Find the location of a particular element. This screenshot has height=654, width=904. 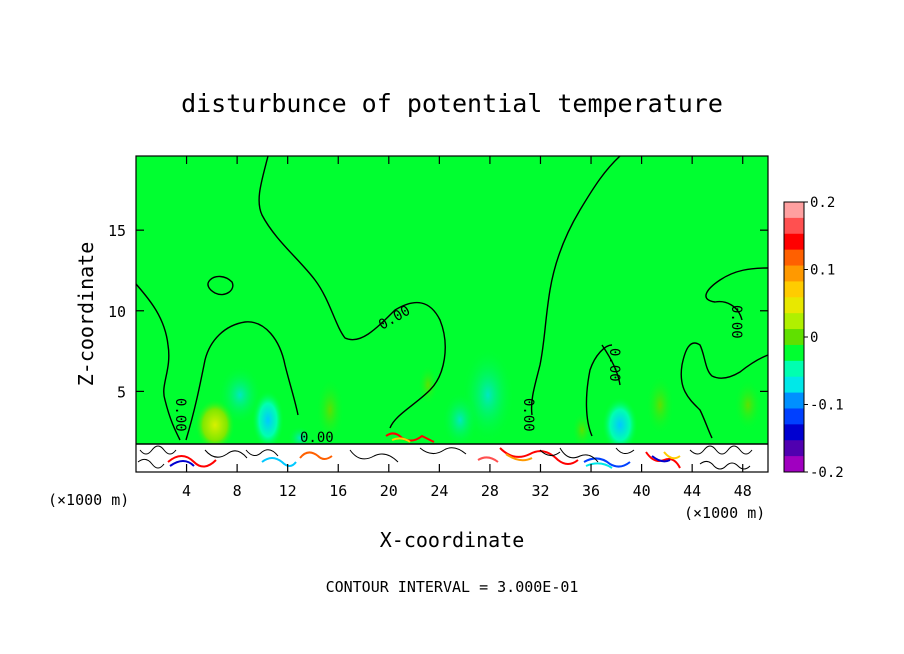

x-tick-label: 44 is located at coordinates (692, 491).